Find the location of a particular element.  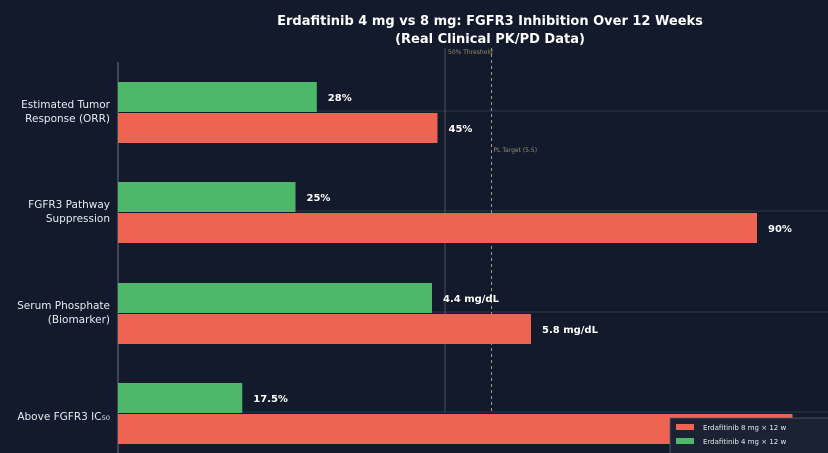

category-label: FGFR3 Pathway is located at coordinates (69, 205).